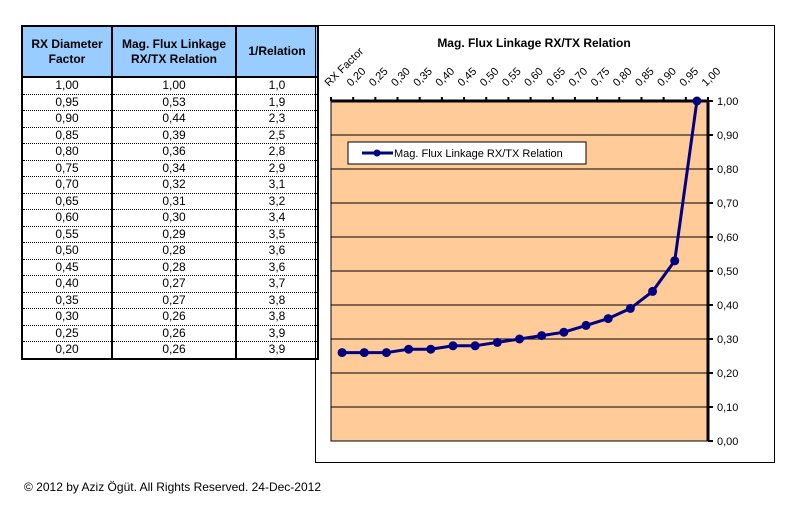  Describe the element at coordinates (67, 284) in the screenshot. I see `cell-rx-factor: 0,40` at that location.